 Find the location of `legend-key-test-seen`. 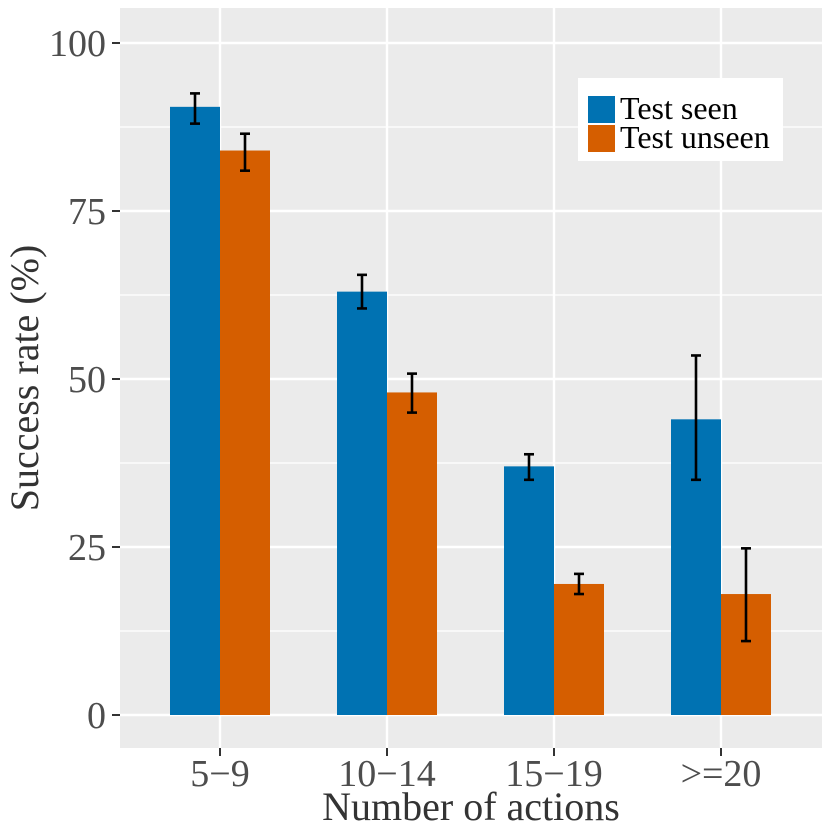

legend-key-test-seen is located at coordinates (601, 109).